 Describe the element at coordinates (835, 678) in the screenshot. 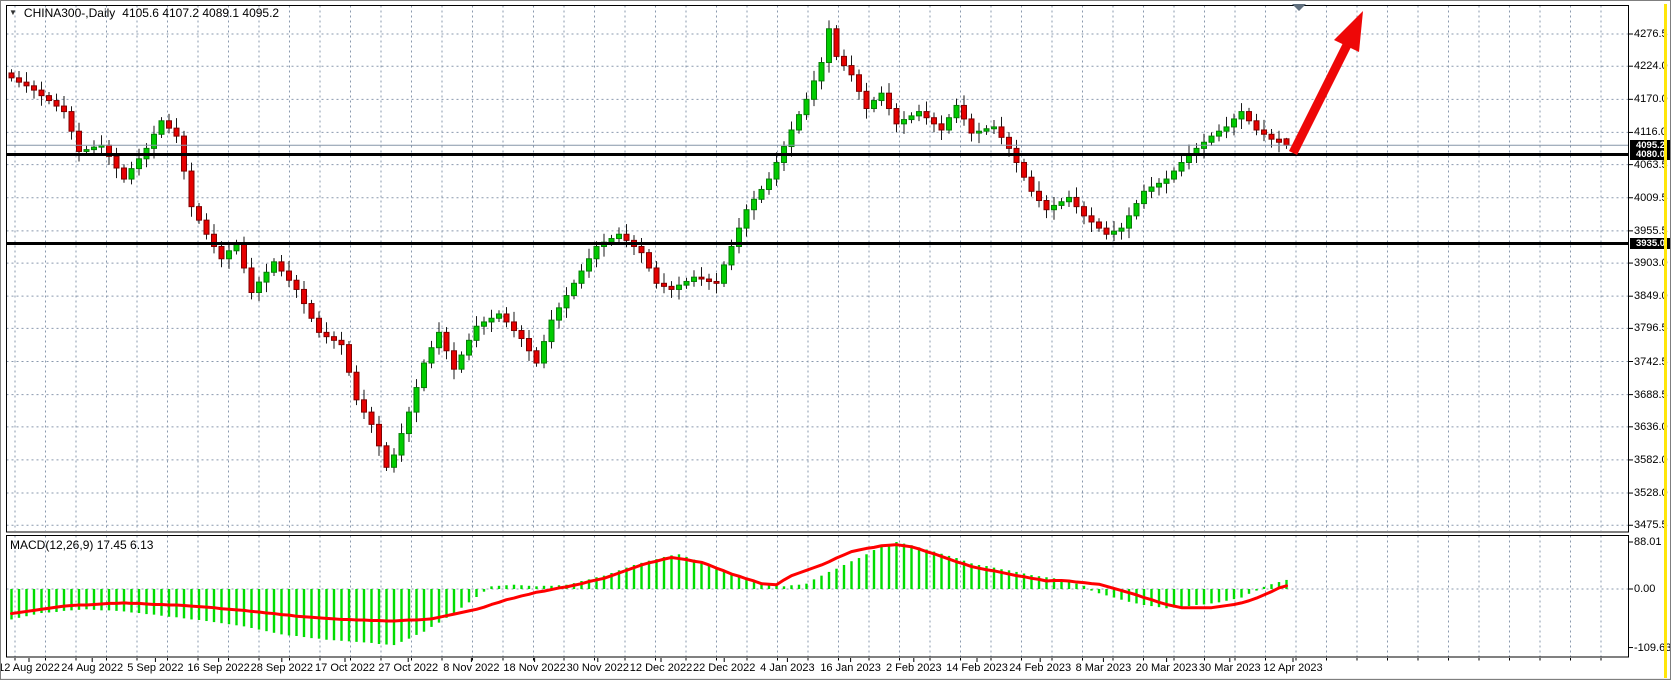

I see `window-bottom-strip` at that location.